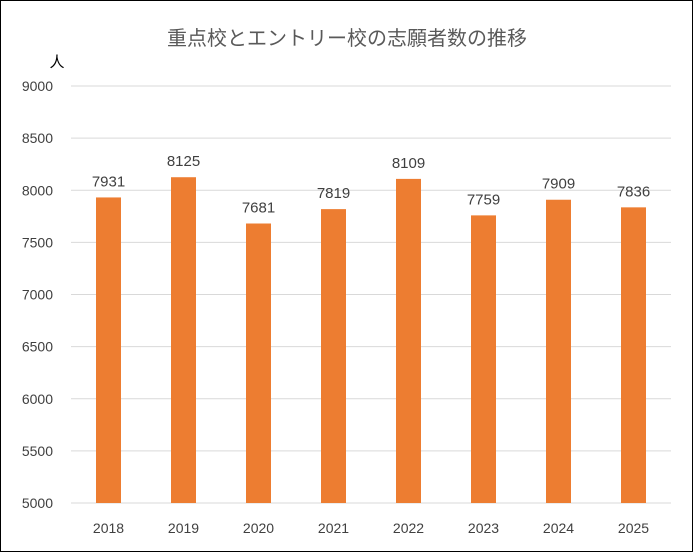 This screenshot has width=693, height=553. I want to click on chart-title: 重点校とエントリー校の志願者数の推移, so click(347, 38).